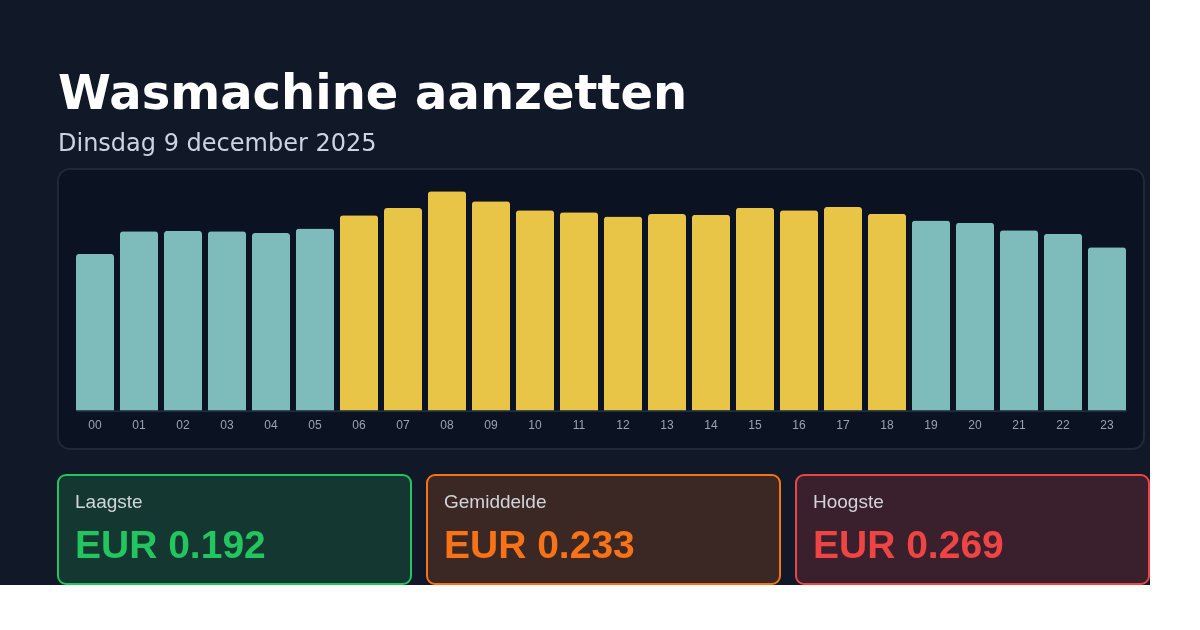  Describe the element at coordinates (227, 425) in the screenshot. I see `x-tick-label: 03` at that location.